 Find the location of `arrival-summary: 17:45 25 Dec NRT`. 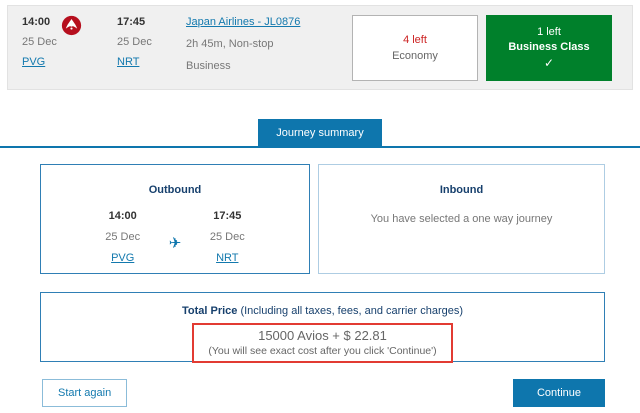

arrival-summary: 17:45 25 Dec NRT is located at coordinates (134, 42).